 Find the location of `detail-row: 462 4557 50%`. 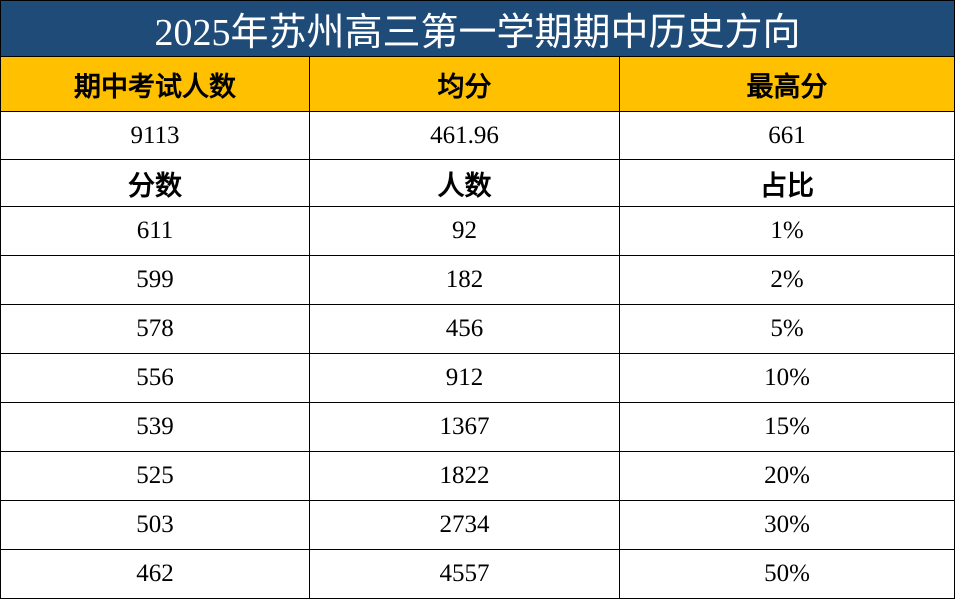

detail-row: 462 4557 50% is located at coordinates (477, 574).